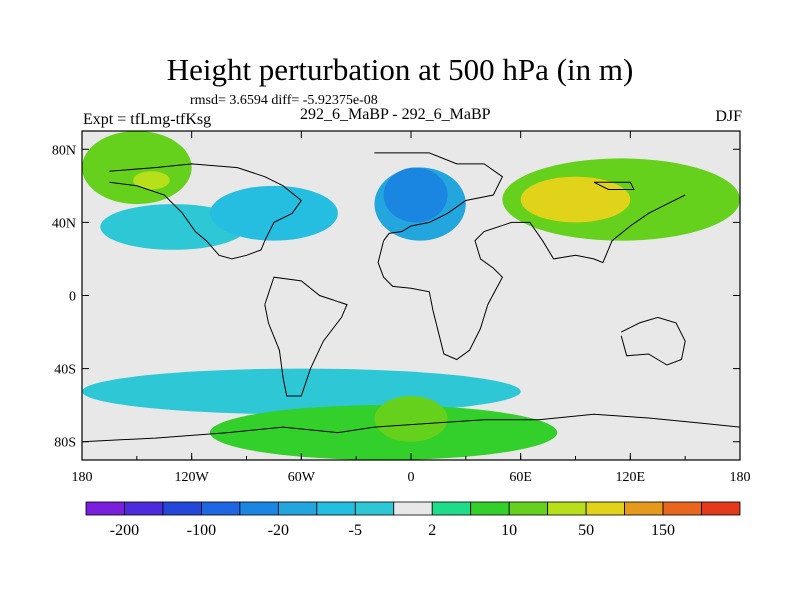 Image resolution: width=800 pixels, height=600 pixels. I want to click on contour-region-north-america-negative, so click(273, 213).